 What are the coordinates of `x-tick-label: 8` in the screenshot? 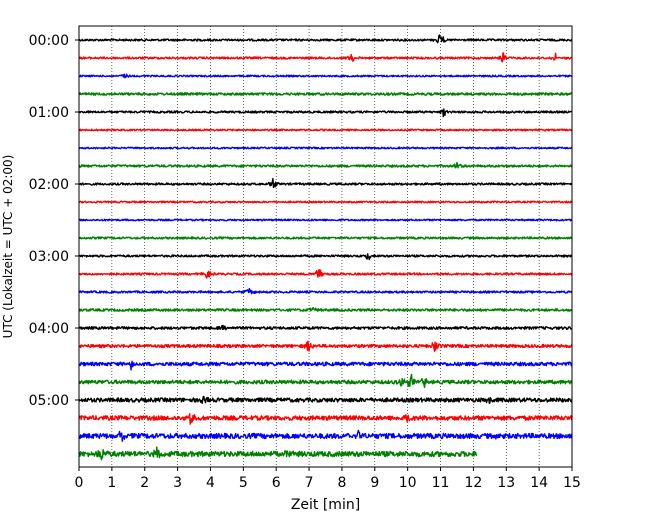 It's located at (341, 483).